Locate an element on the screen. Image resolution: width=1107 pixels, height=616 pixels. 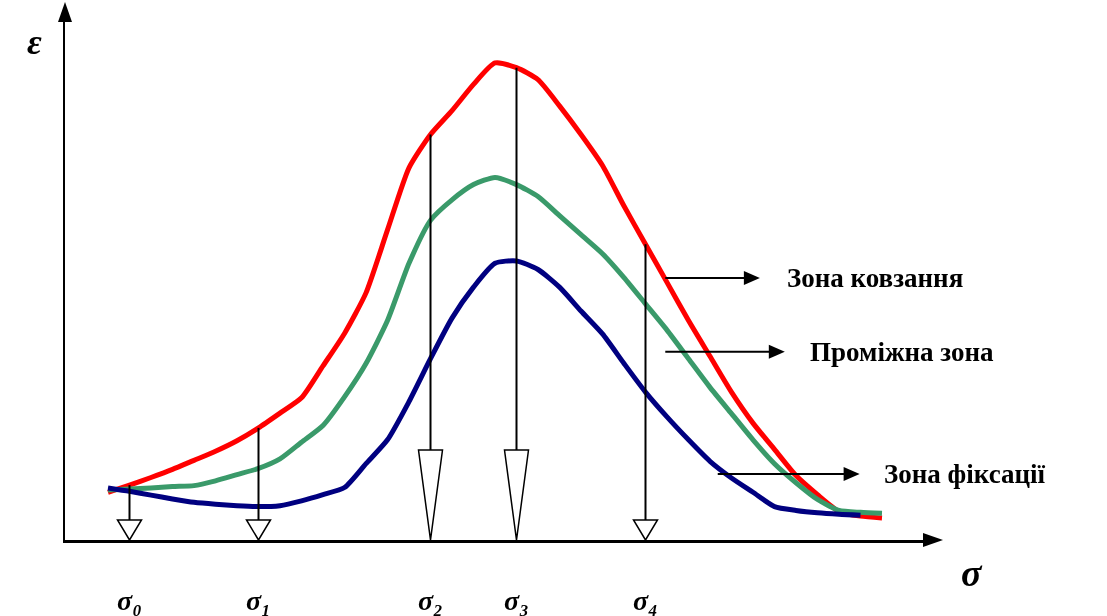
x-tick-label: σ₁ is located at coordinates (258, 600).